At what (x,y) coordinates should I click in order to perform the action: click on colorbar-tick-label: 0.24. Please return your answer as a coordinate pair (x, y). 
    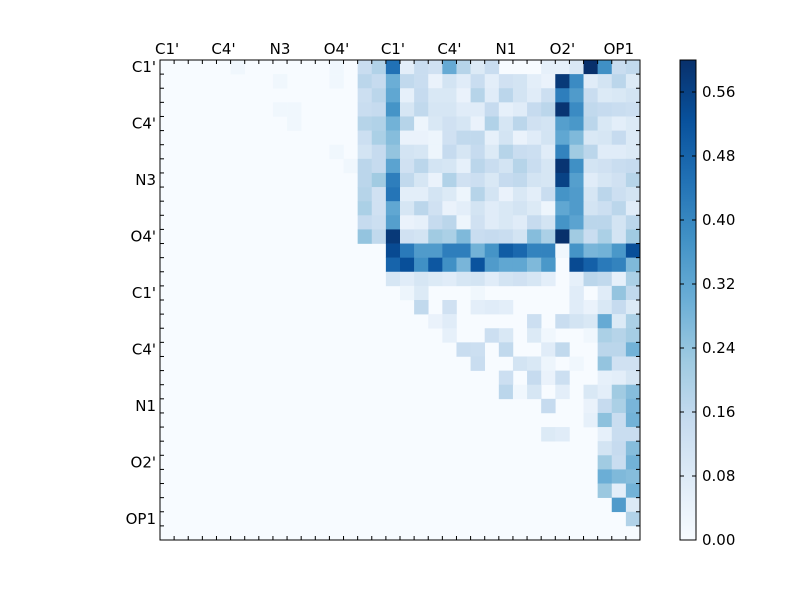
    Looking at the image, I should click on (718, 348).